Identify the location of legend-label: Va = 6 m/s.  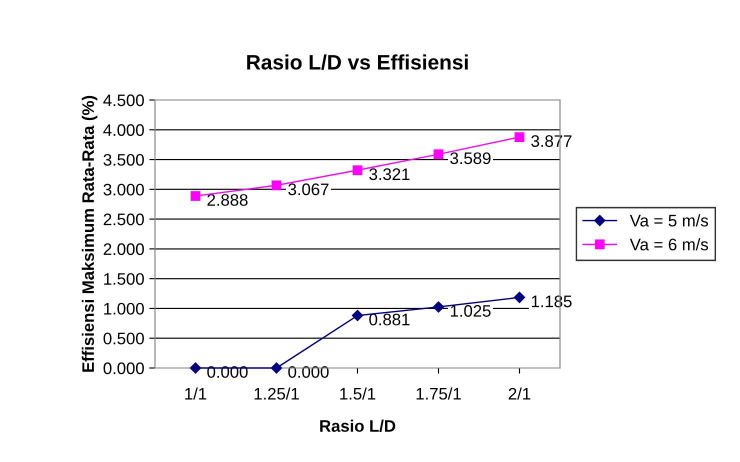
(669, 244).